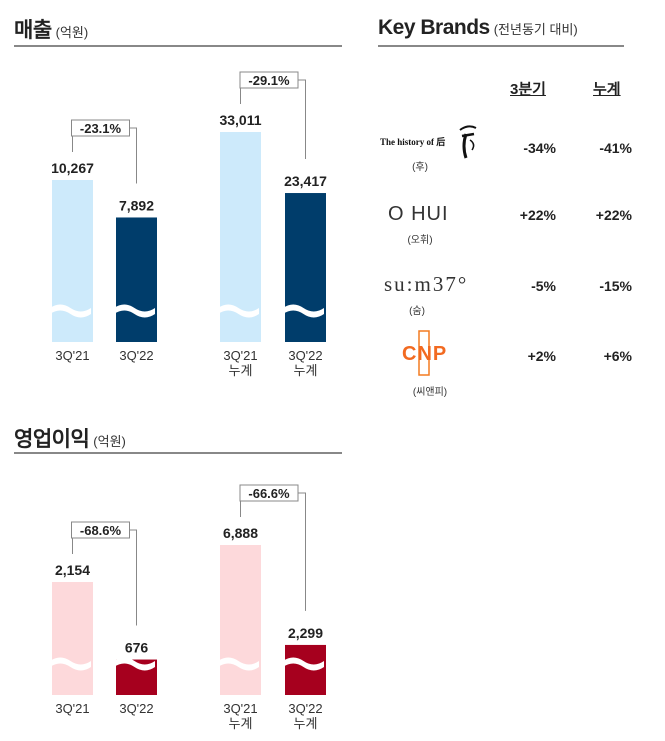 The height and width of the screenshot is (741, 665). I want to click on sales-change-label-0: -23.1%, so click(101, 128).